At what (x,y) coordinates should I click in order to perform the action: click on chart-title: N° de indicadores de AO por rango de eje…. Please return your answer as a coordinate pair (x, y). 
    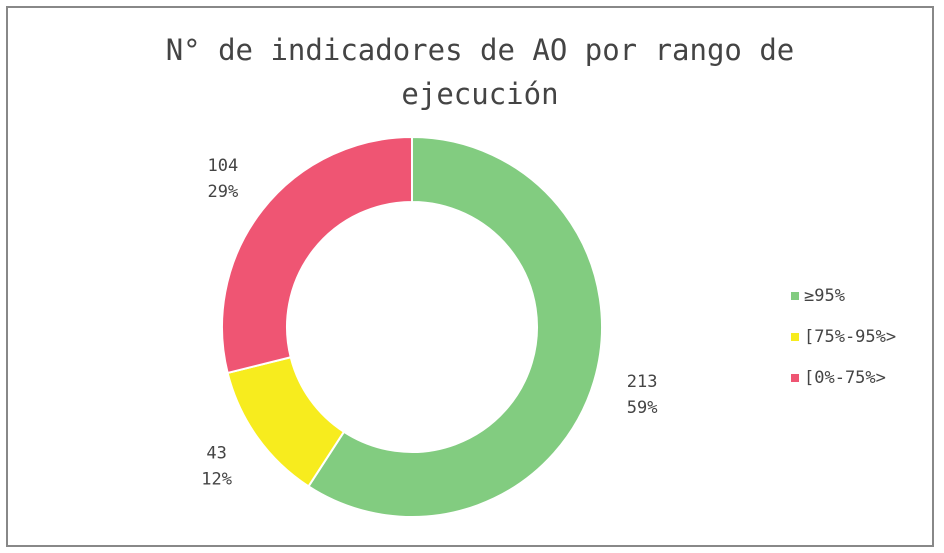
    Looking at the image, I should click on (480, 72).